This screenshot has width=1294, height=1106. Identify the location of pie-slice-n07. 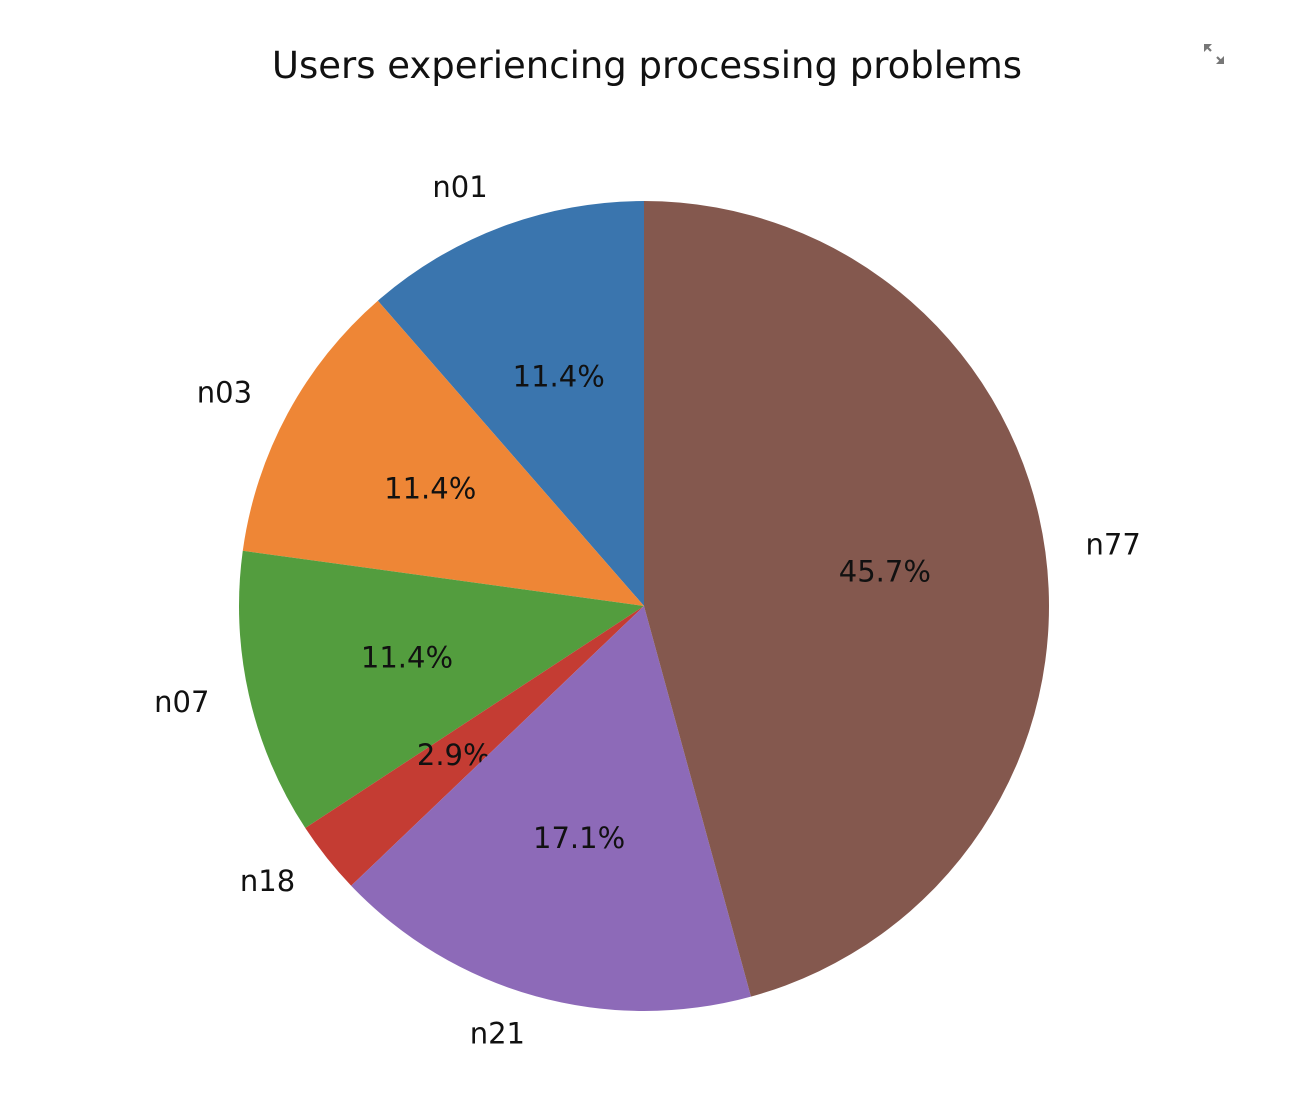
(441, 689).